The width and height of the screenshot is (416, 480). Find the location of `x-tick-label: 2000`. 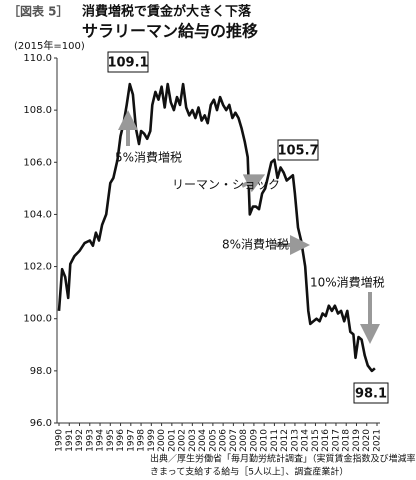

x-tick-label: 2000 is located at coordinates (162, 440).